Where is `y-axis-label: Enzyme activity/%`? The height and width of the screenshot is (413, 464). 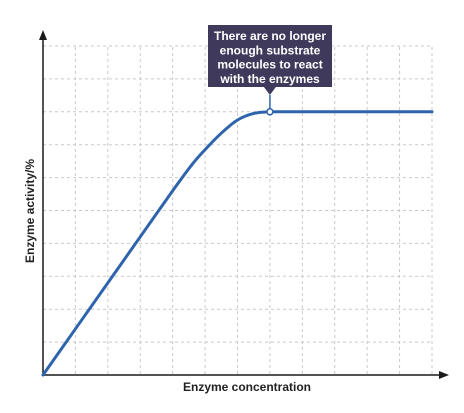 y-axis-label: Enzyme activity/% is located at coordinates (30, 211).